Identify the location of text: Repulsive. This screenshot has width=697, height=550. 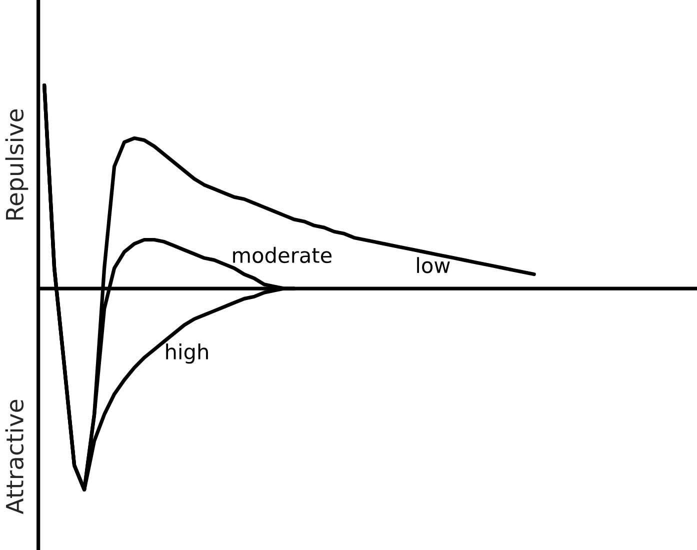
(16, 164).